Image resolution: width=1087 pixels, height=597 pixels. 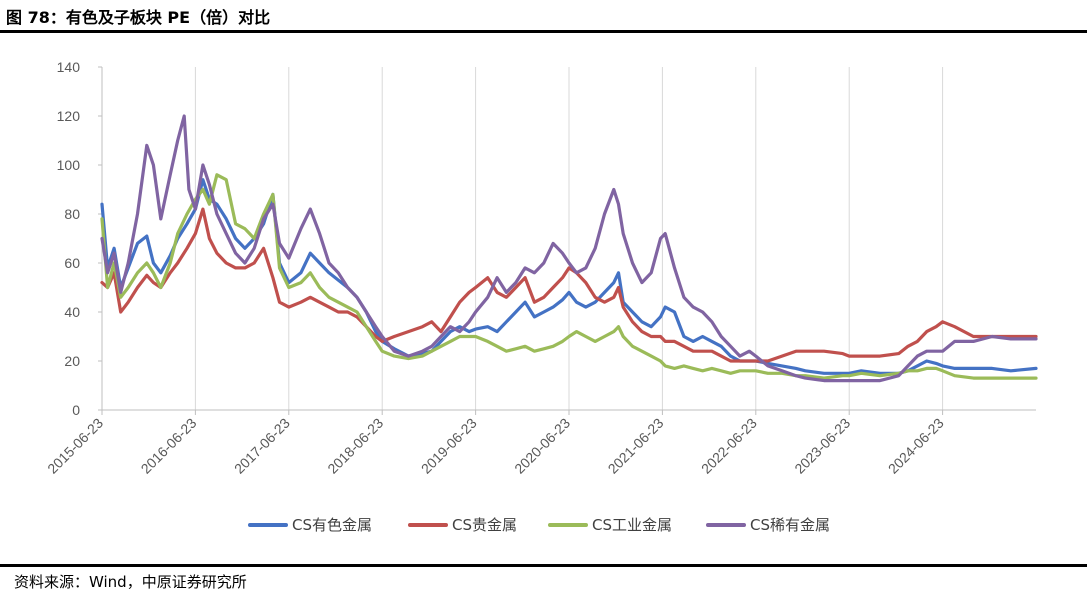 I want to click on y-tick-label: 140, so click(x=69, y=67).